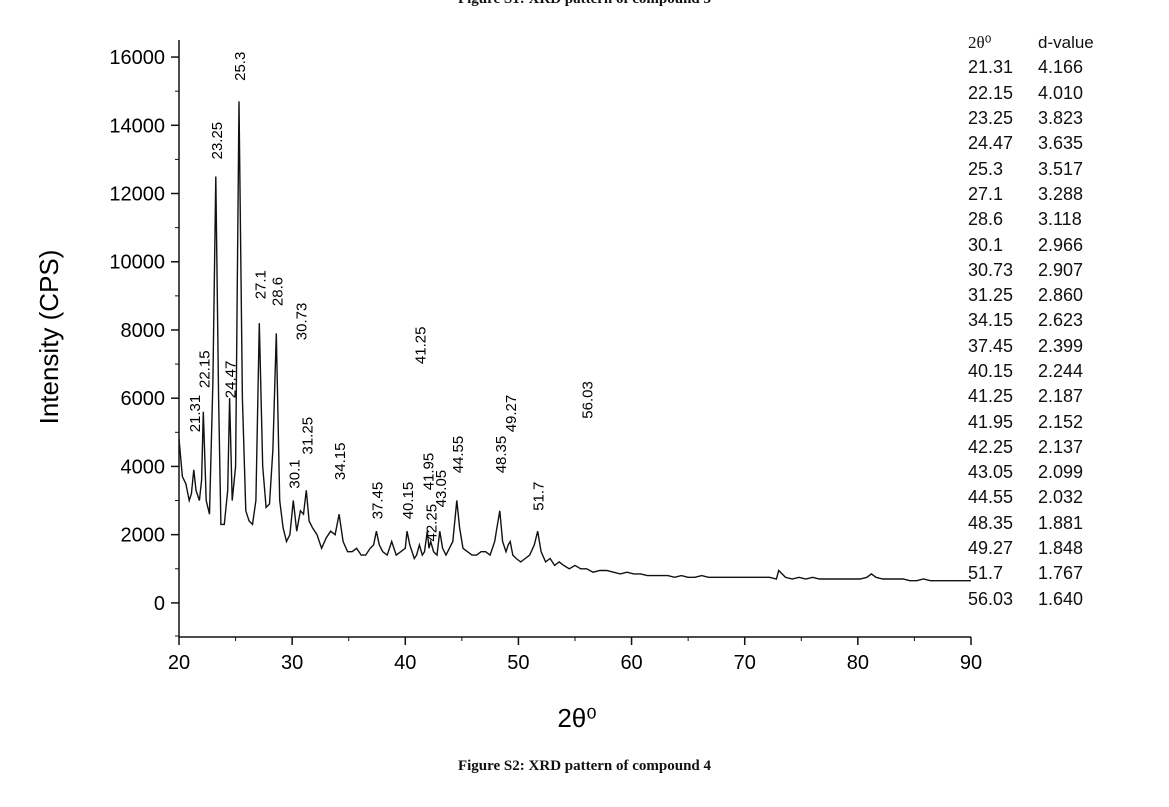 This screenshot has height=807, width=1169. What do you see at coordinates (137, 58) in the screenshot?
I see `y-tick-label: 16000` at bounding box center [137, 58].